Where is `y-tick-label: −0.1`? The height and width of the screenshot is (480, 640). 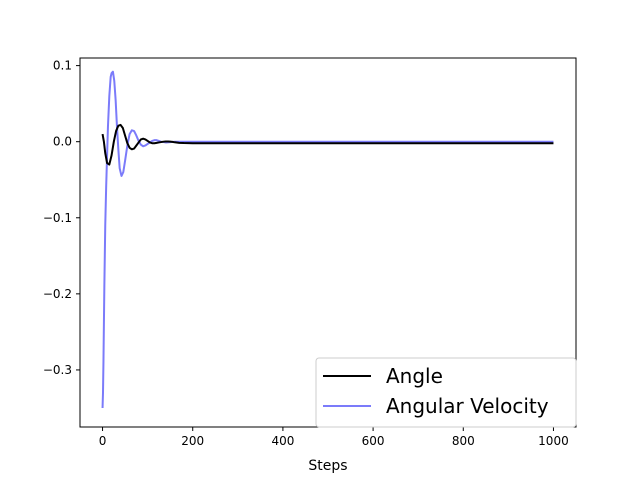 y-tick-label: −0.1 is located at coordinates (57, 218).